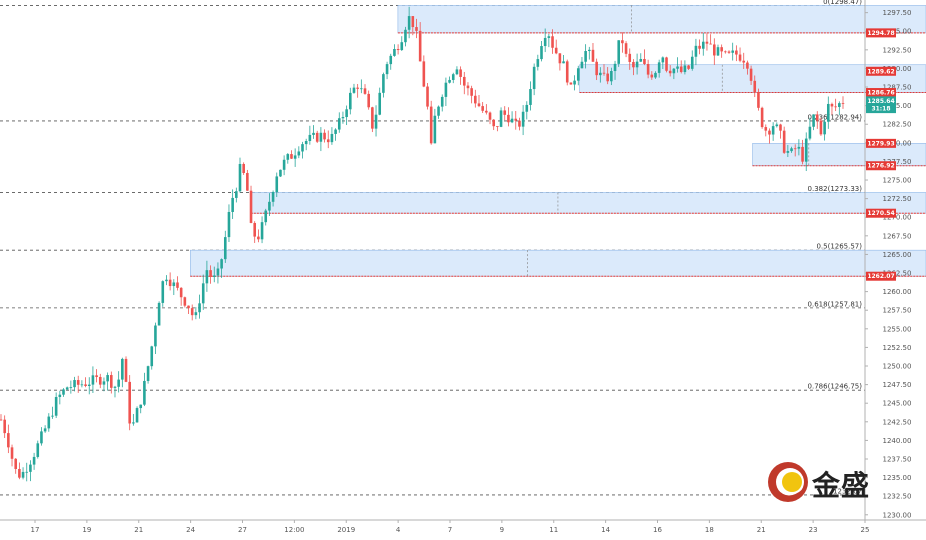  I want to click on time-tick-label: 14, so click(605, 530).